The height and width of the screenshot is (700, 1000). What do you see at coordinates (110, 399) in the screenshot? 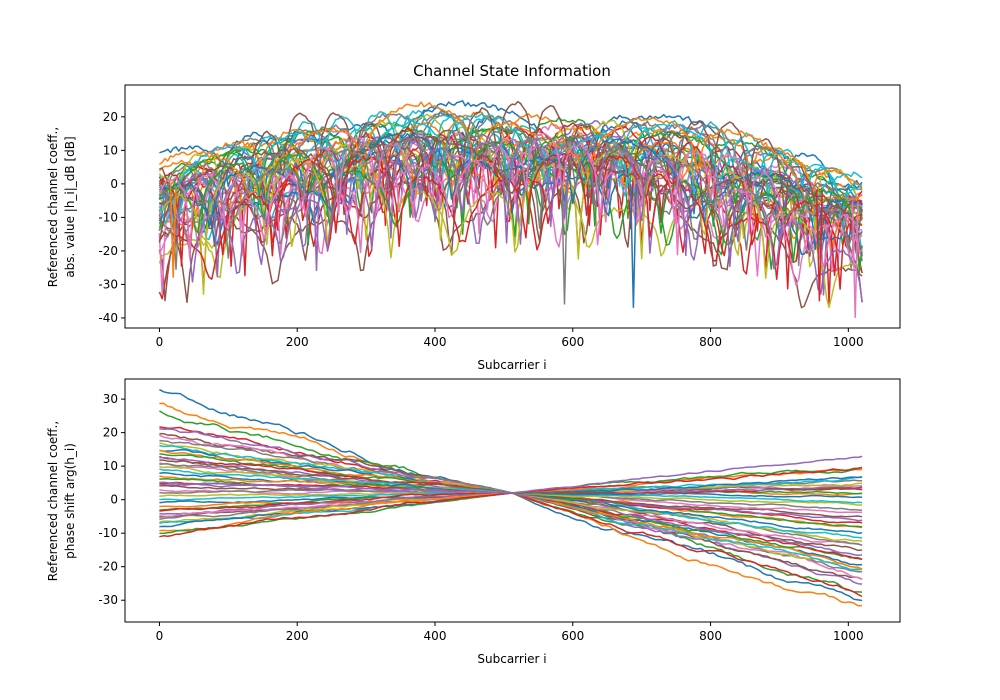
I see `phase-ytick-label: 30` at bounding box center [110, 399].